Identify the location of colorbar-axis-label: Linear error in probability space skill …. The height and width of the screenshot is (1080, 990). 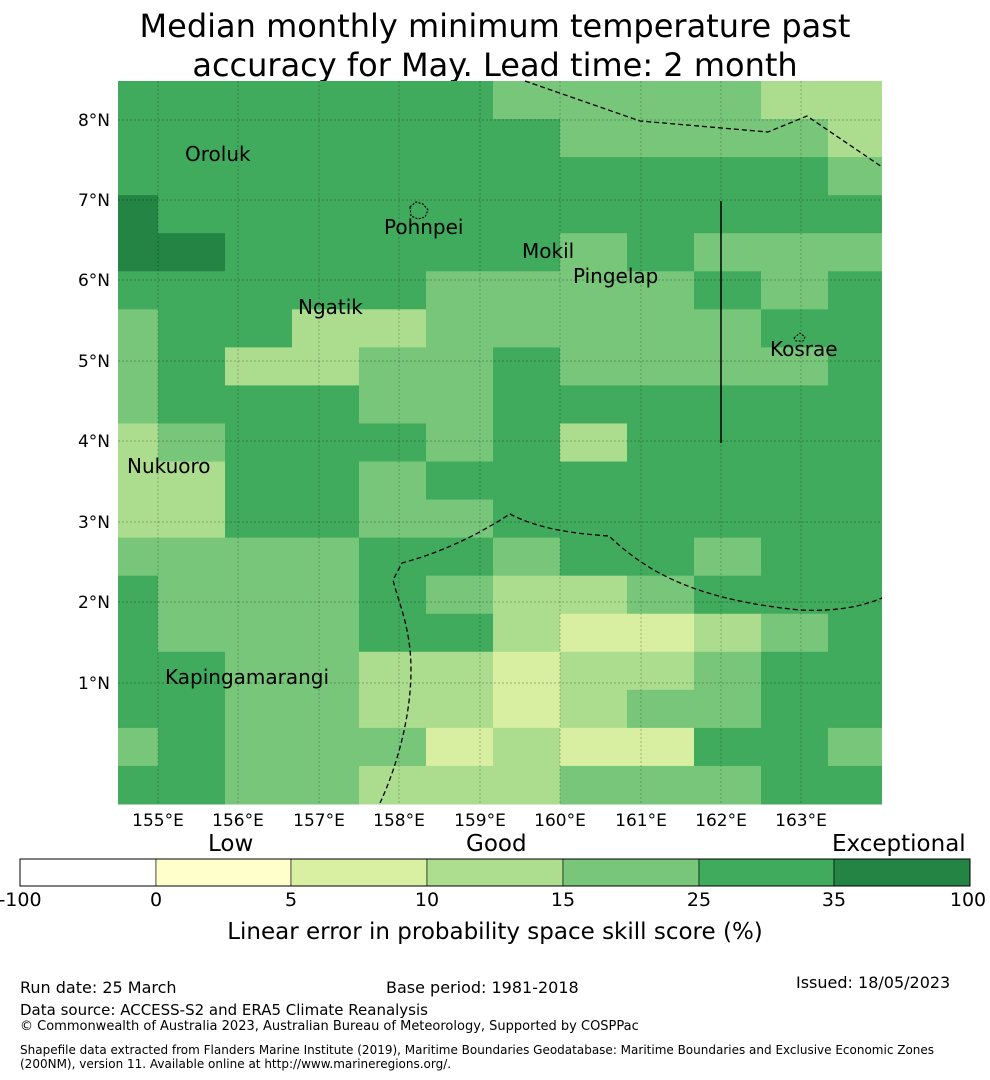
(495, 932).